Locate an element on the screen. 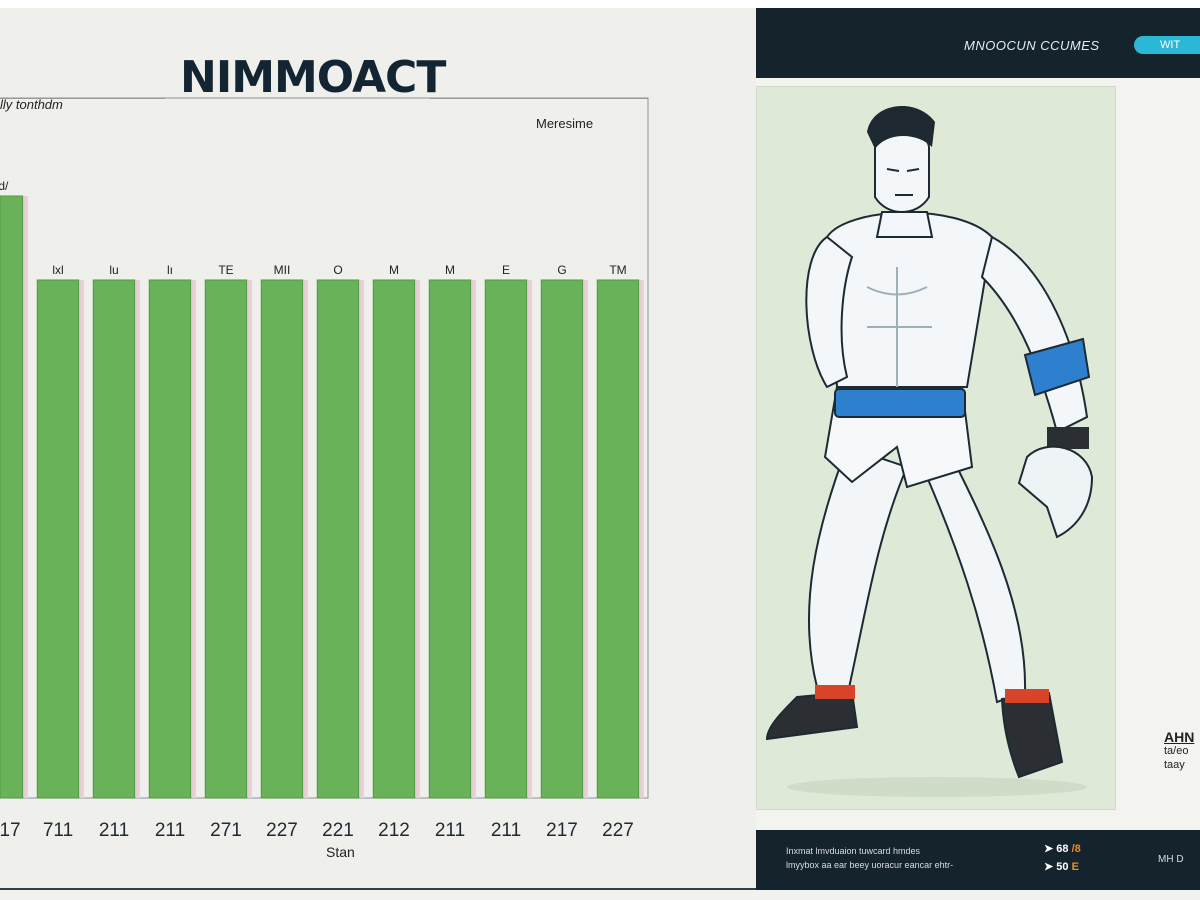  chart-title: NIMMOACT is located at coordinates (313, 77).